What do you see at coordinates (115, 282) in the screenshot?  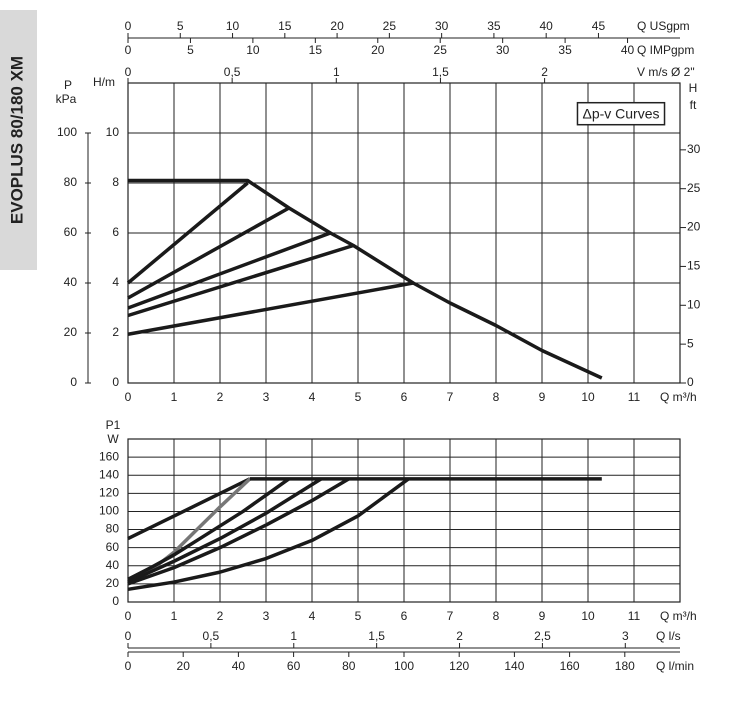 I see `y-tick-label: 4` at bounding box center [115, 282].